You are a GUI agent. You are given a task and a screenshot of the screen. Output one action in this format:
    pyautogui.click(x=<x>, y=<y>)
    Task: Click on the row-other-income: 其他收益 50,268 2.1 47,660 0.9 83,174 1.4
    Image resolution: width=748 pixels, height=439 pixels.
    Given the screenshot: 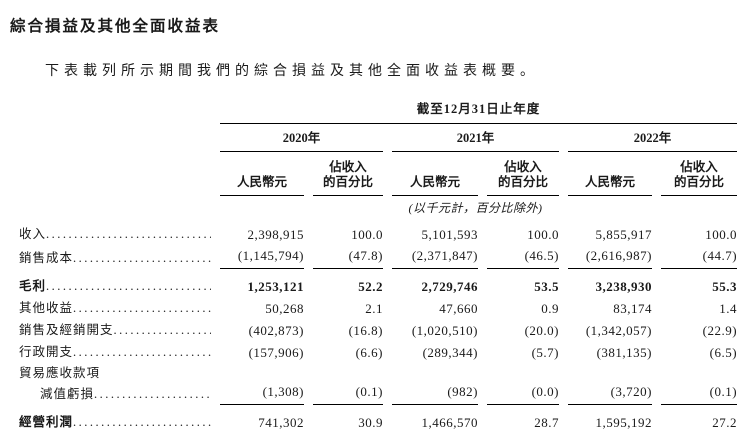 What is the action you would take?
    pyautogui.click(x=378, y=308)
    